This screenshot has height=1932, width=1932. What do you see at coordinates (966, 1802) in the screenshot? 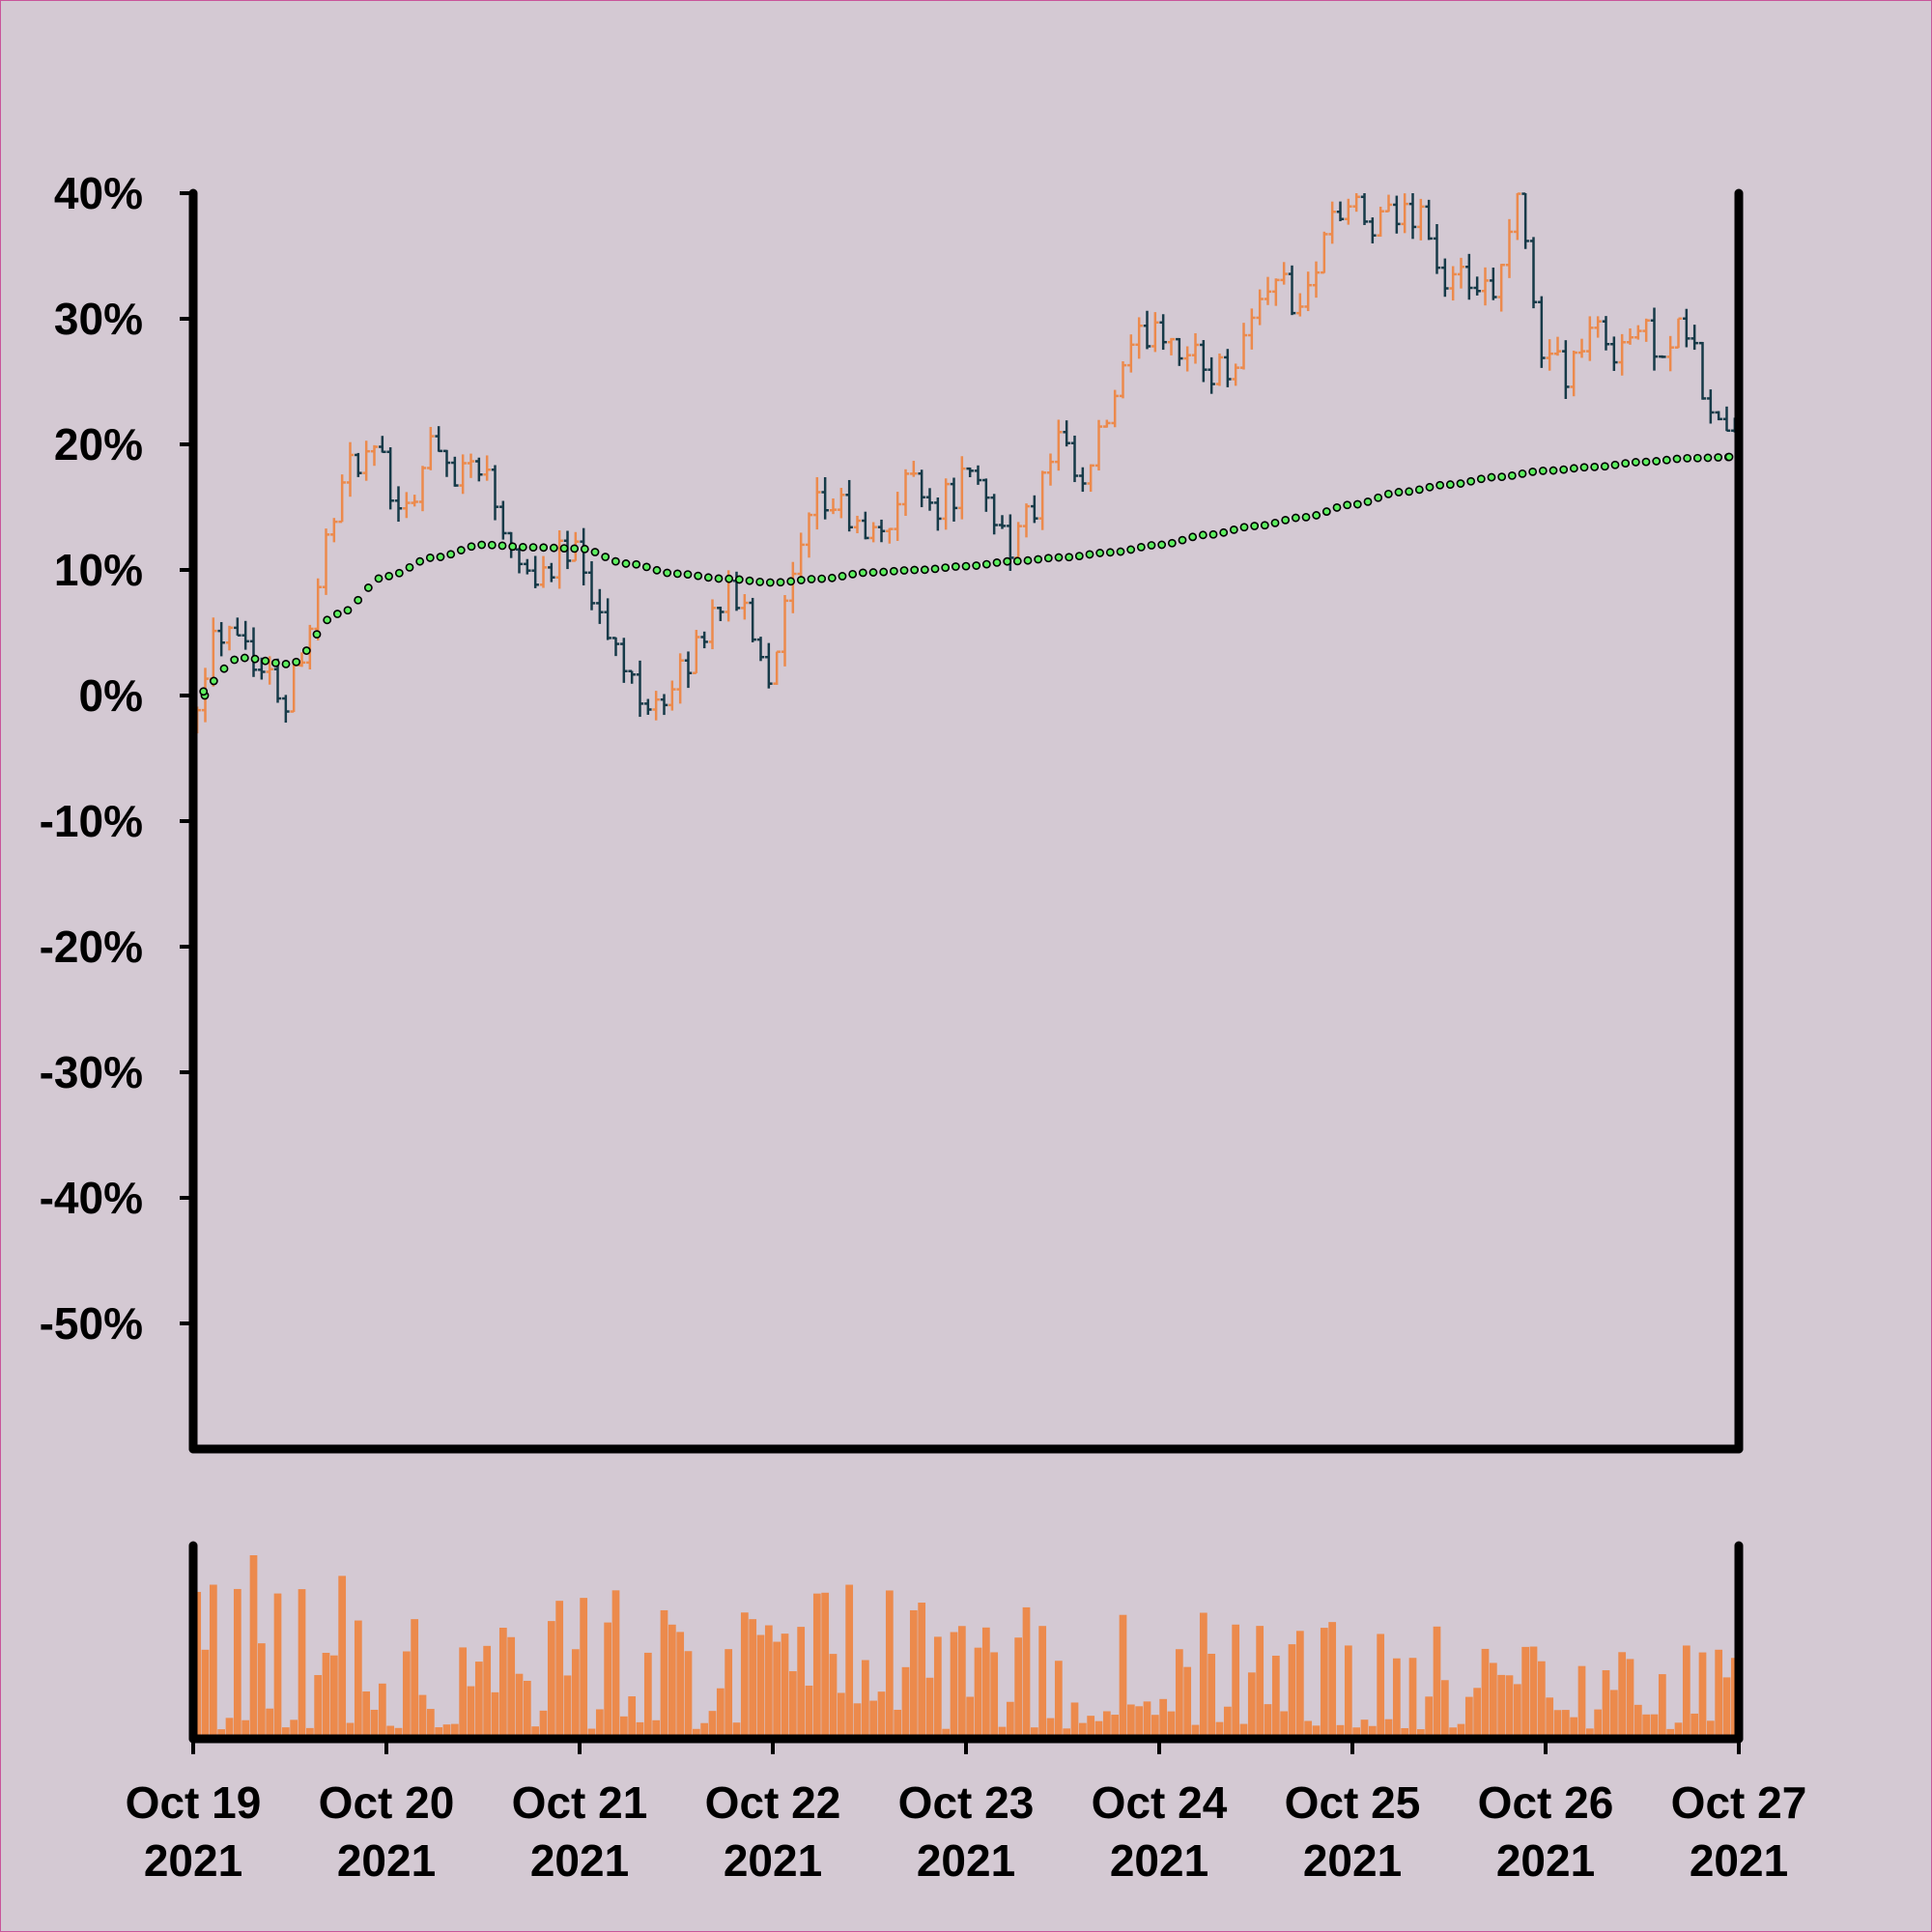
I see `x-tick-label: Oct 23` at bounding box center [966, 1802].